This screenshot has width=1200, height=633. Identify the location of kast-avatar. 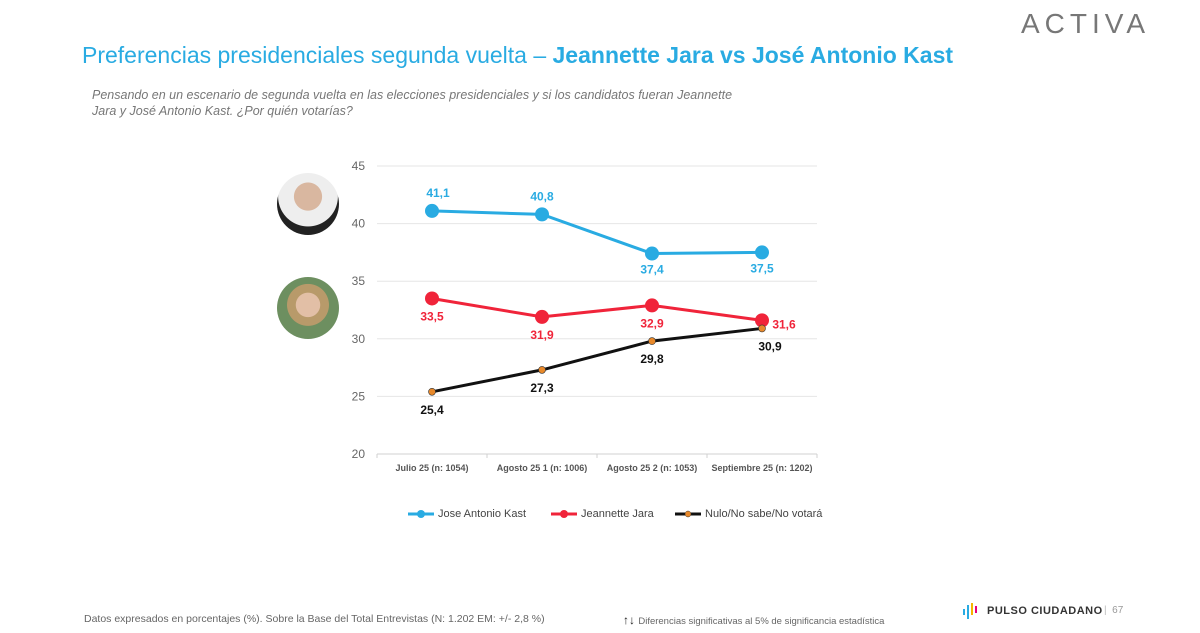
(308, 204).